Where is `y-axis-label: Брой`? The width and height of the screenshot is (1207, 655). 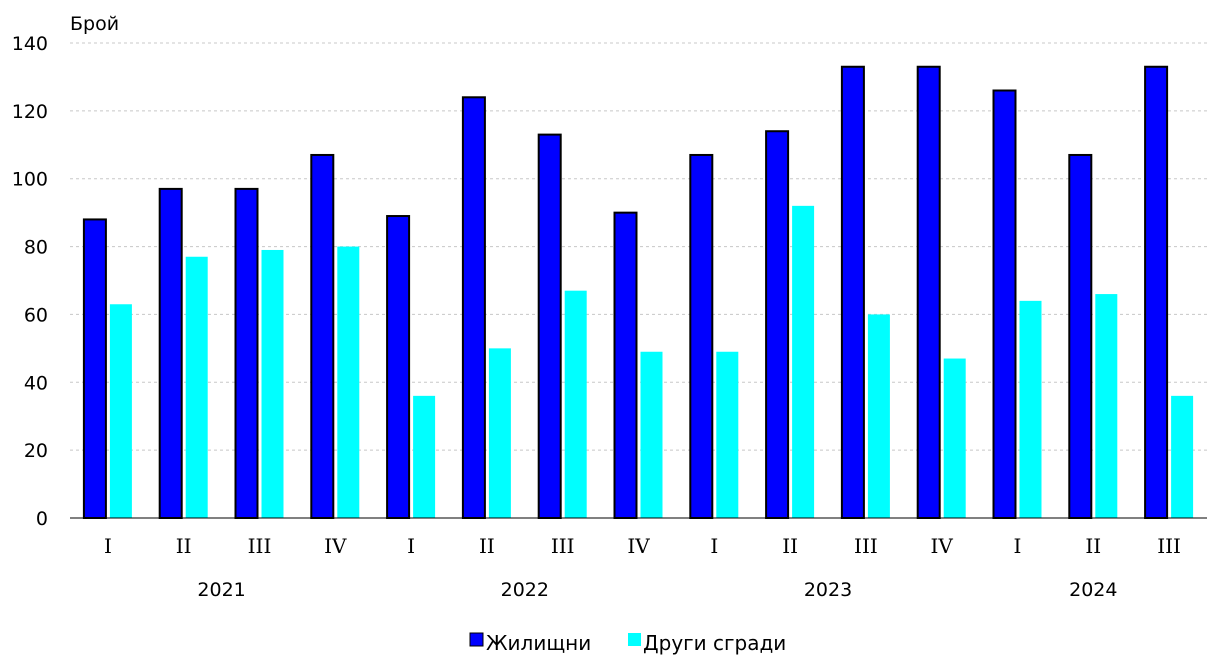 y-axis-label: Брой is located at coordinates (94, 24).